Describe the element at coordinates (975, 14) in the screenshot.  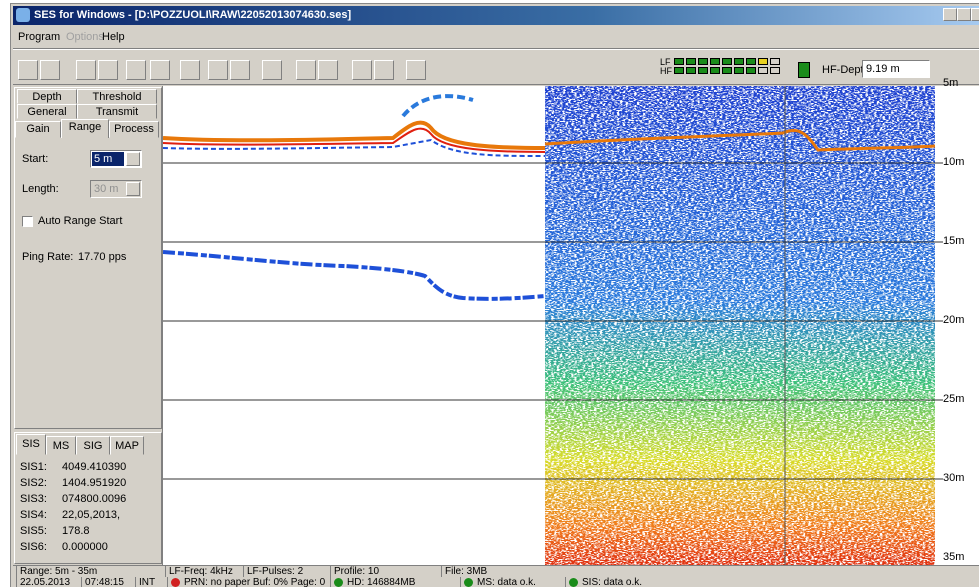
I see `close-button` at that location.